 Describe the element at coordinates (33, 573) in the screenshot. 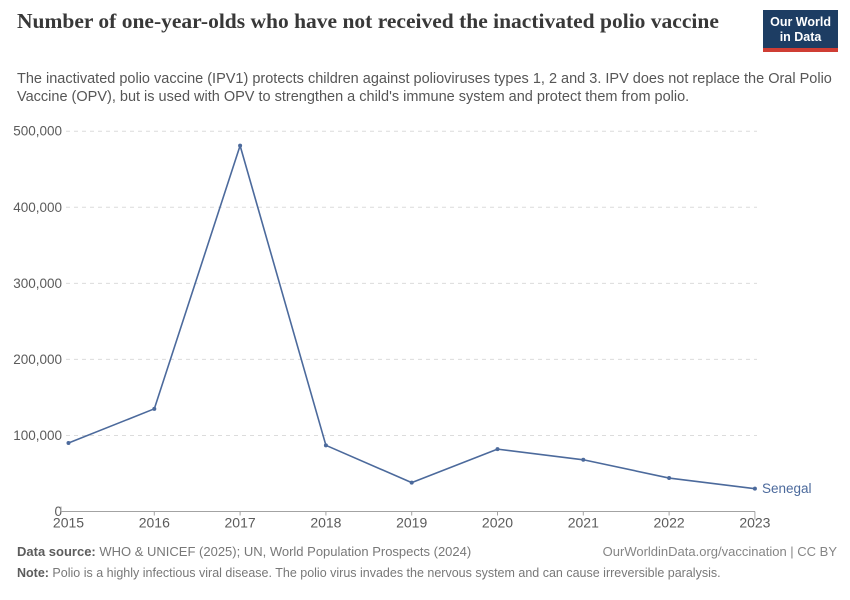

I see `note-label: Note:` at that location.